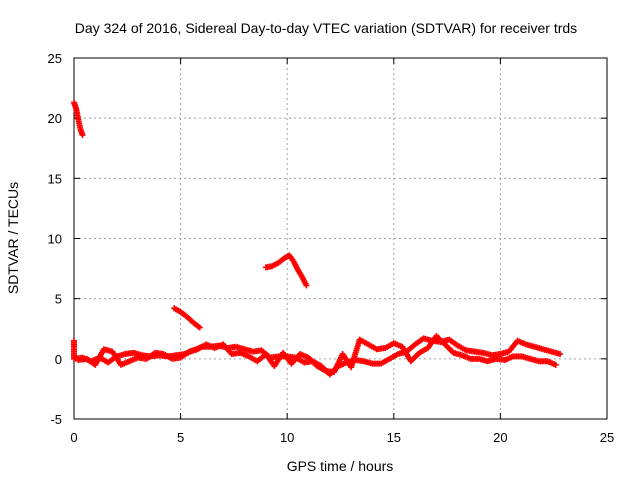 The height and width of the screenshot is (480, 640). Describe the element at coordinates (58, 359) in the screenshot. I see `y-tick-label: 0` at that location.